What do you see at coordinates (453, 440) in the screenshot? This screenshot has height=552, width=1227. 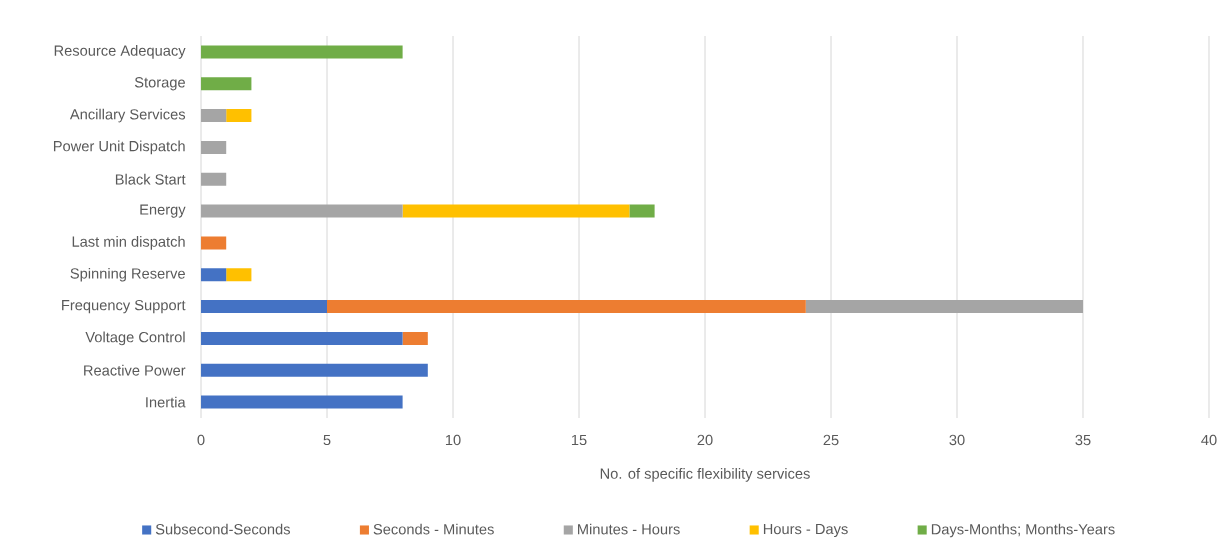 I see `x-tick-label: 10` at bounding box center [453, 440].